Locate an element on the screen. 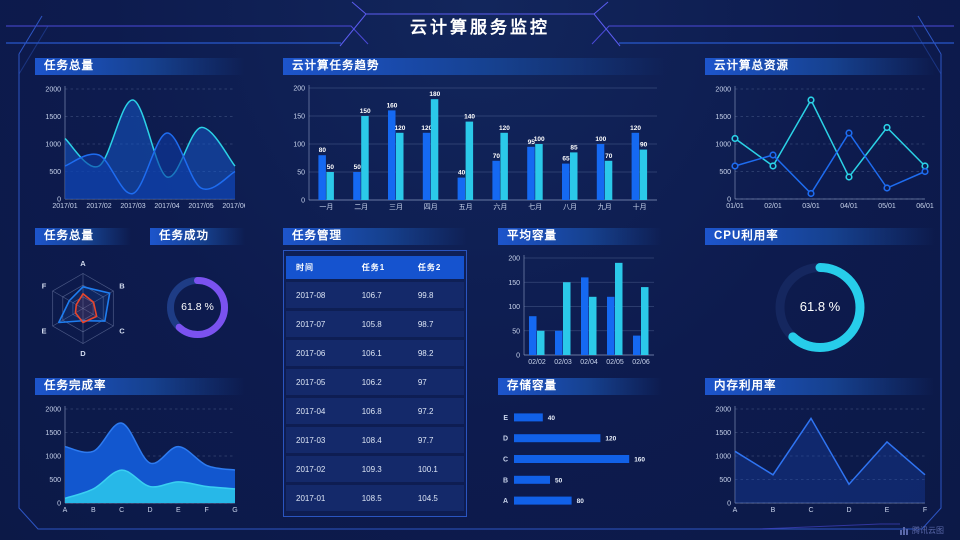  svg-text: 06/01 is located at coordinates (925, 206).